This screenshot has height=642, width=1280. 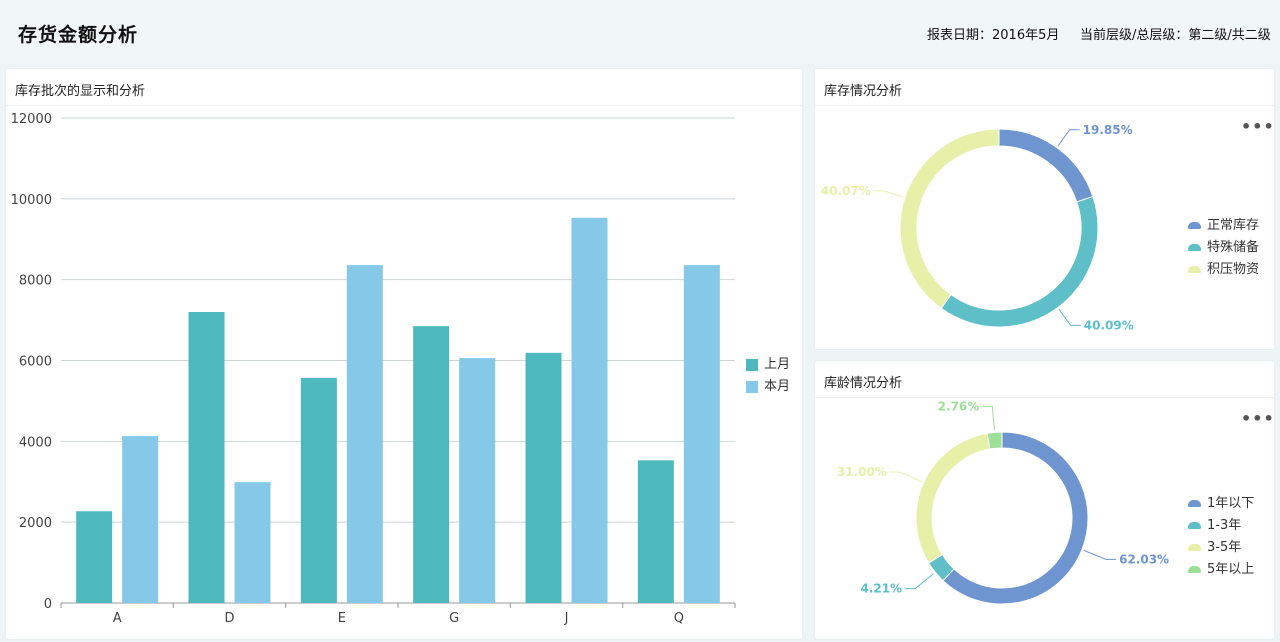 I want to click on legend-item: 上月, so click(x=768, y=362).